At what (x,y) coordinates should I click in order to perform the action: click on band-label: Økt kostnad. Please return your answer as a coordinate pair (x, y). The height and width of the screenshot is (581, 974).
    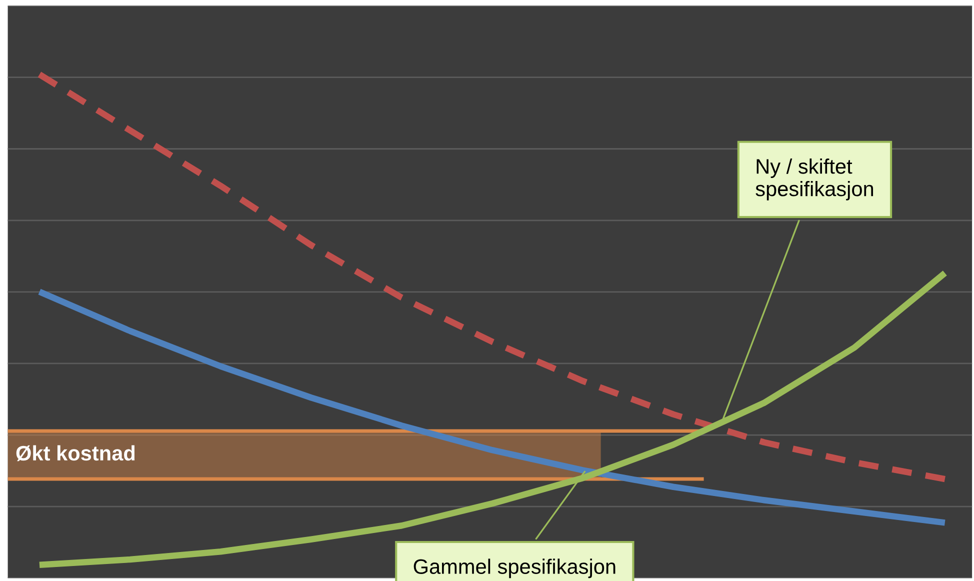
    Looking at the image, I should click on (75, 453).